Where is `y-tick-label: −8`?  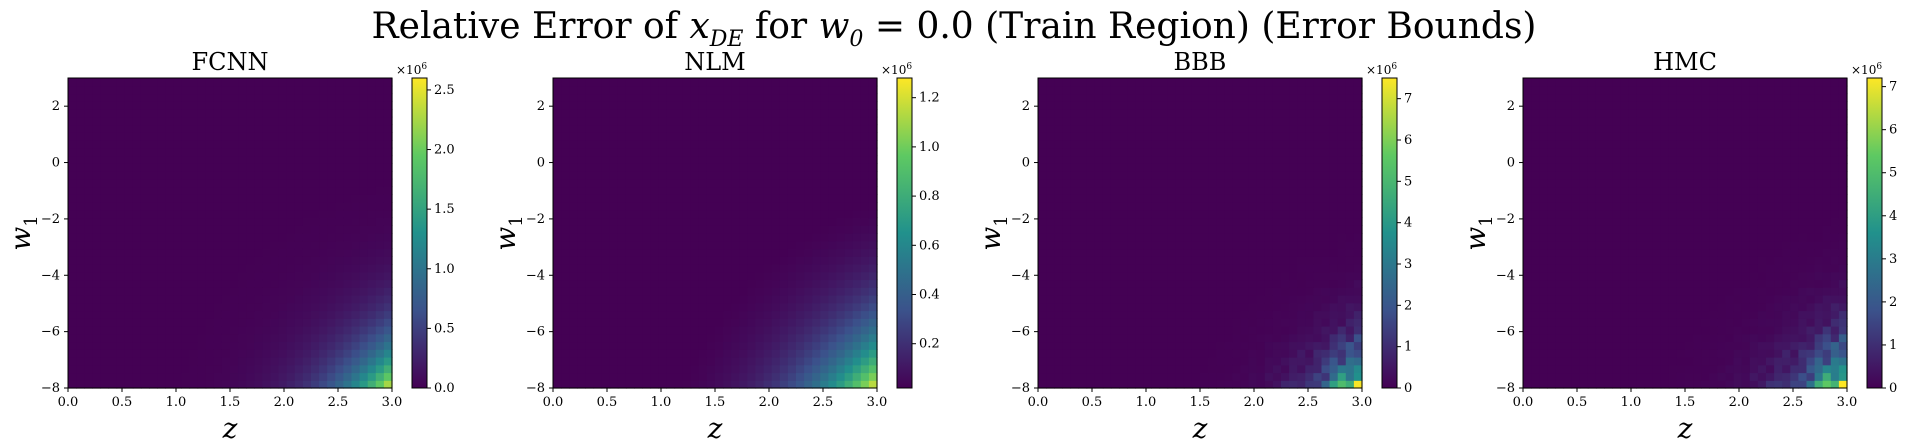 y-tick-label: −8 is located at coordinates (1020, 388).